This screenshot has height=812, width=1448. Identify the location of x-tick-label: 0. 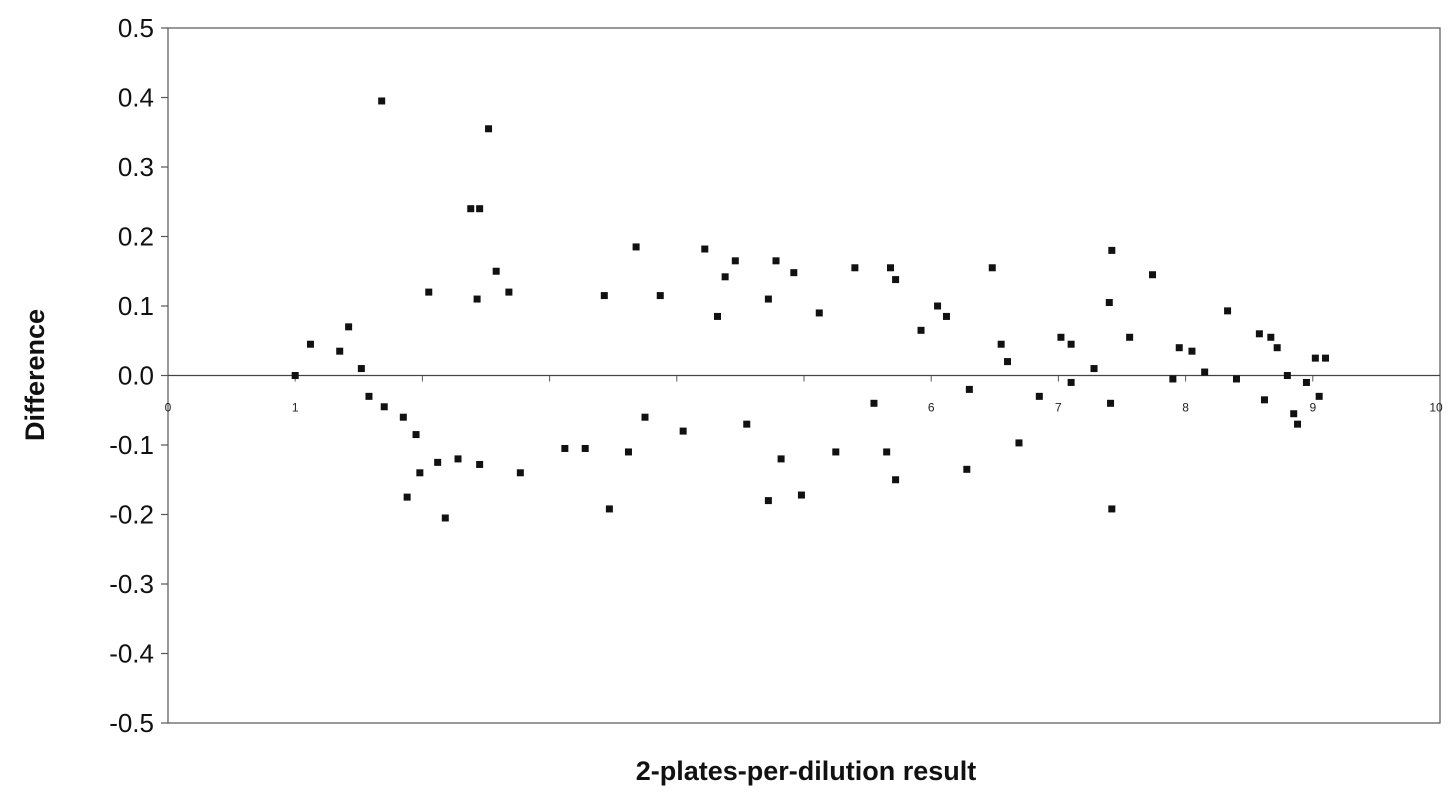
(168, 408).